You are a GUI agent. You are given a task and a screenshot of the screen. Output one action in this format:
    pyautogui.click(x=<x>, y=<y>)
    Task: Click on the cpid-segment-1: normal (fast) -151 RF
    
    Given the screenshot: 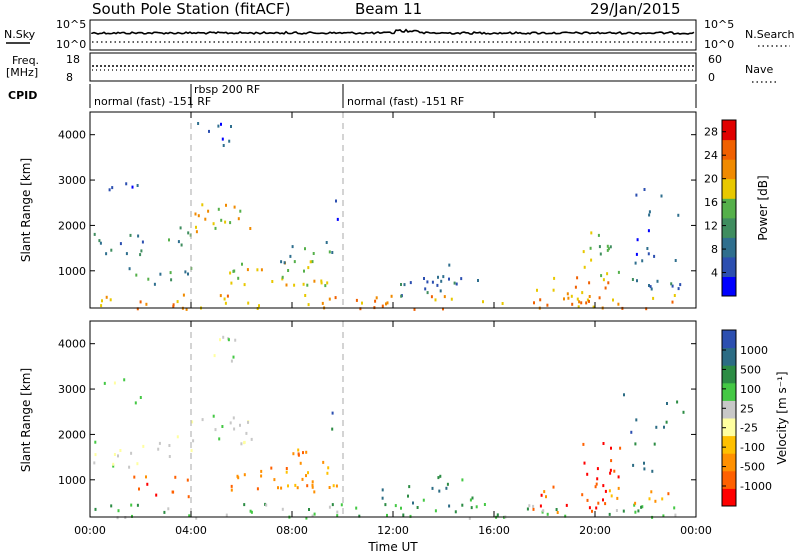 What is the action you would take?
    pyautogui.click(x=152, y=101)
    